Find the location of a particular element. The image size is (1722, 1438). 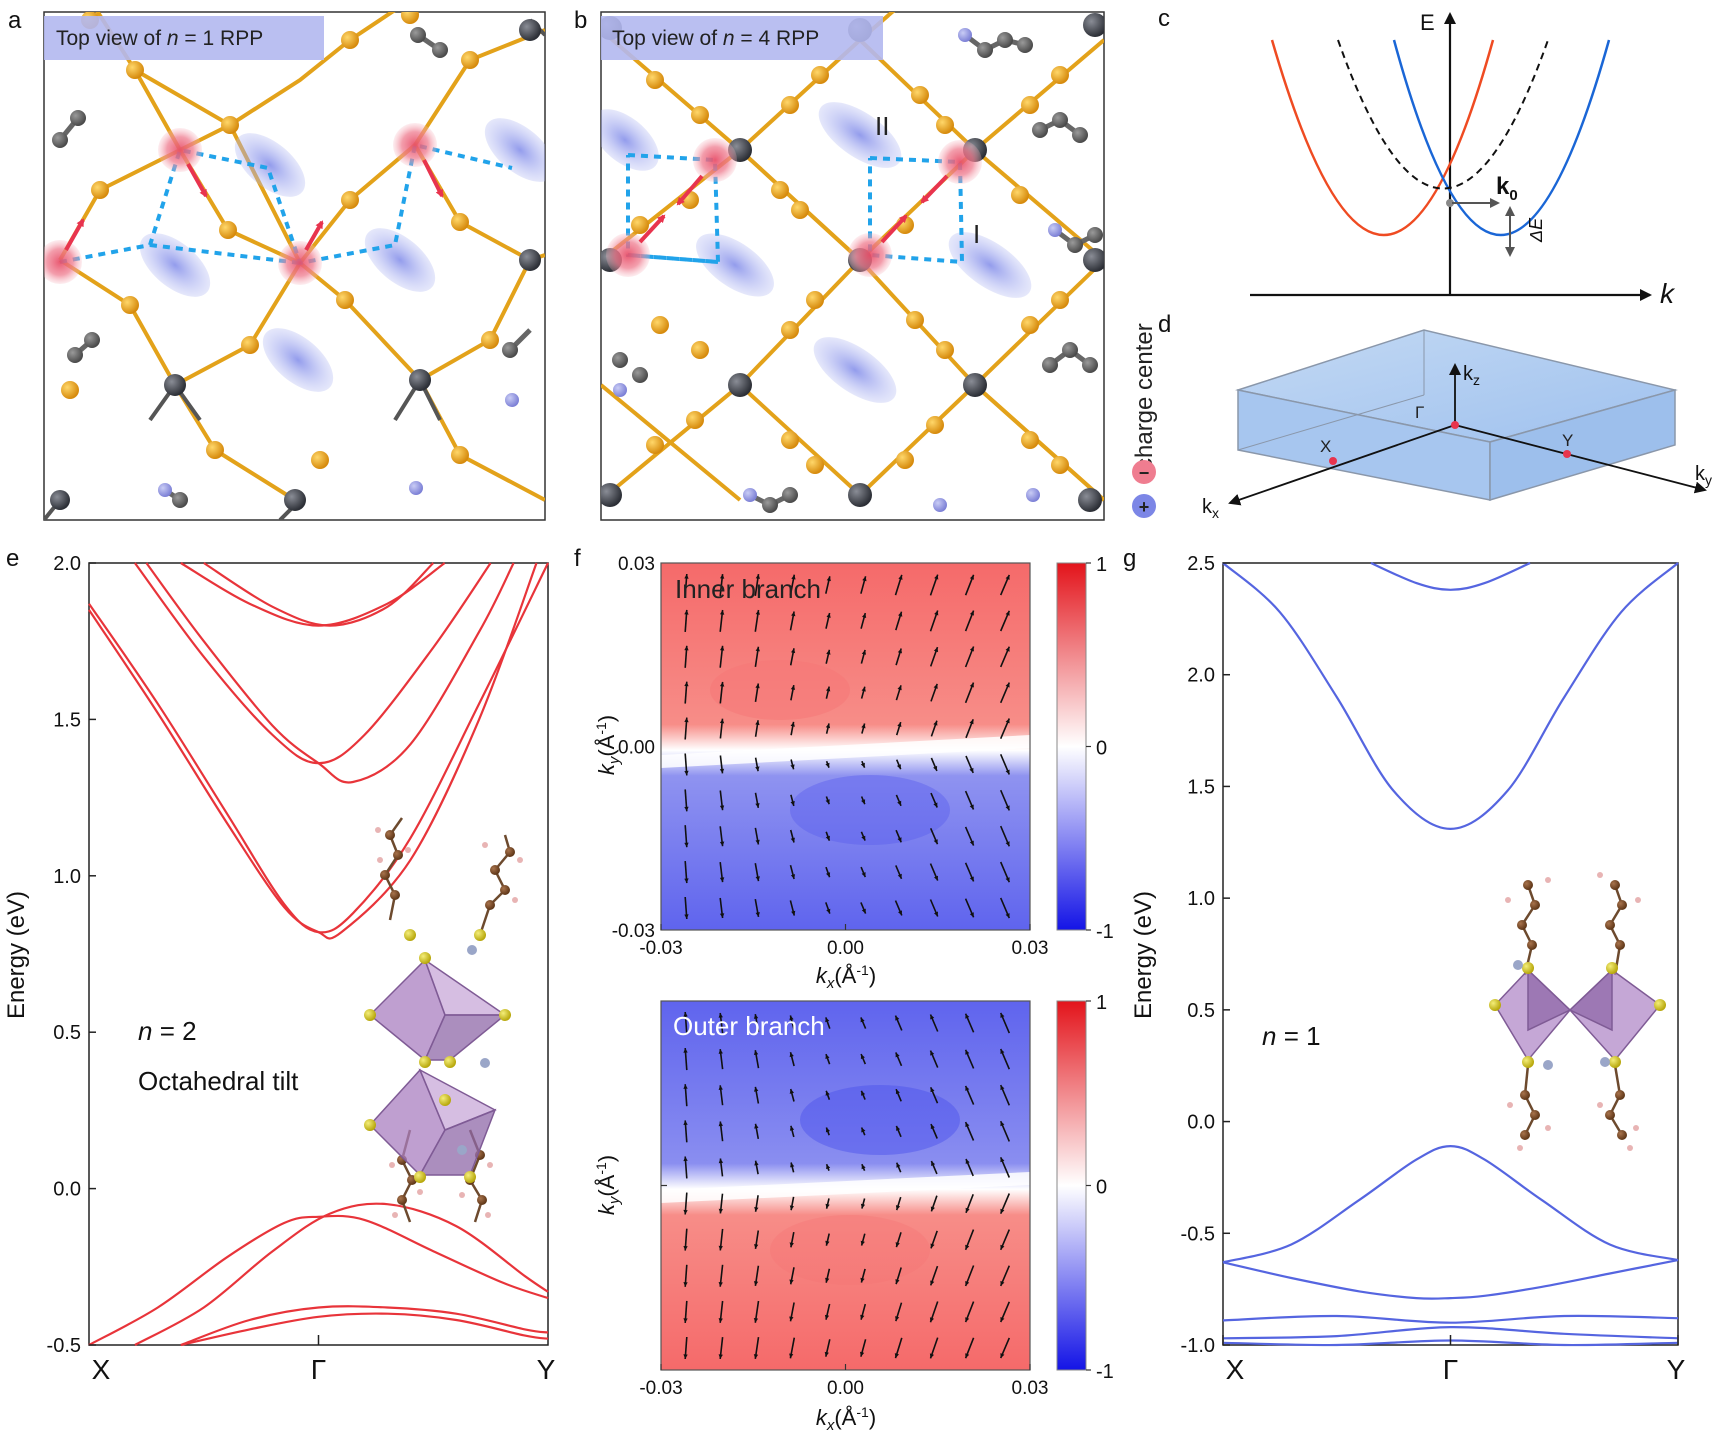

panel-d-y-label: Y is located at coordinates (1567, 440).